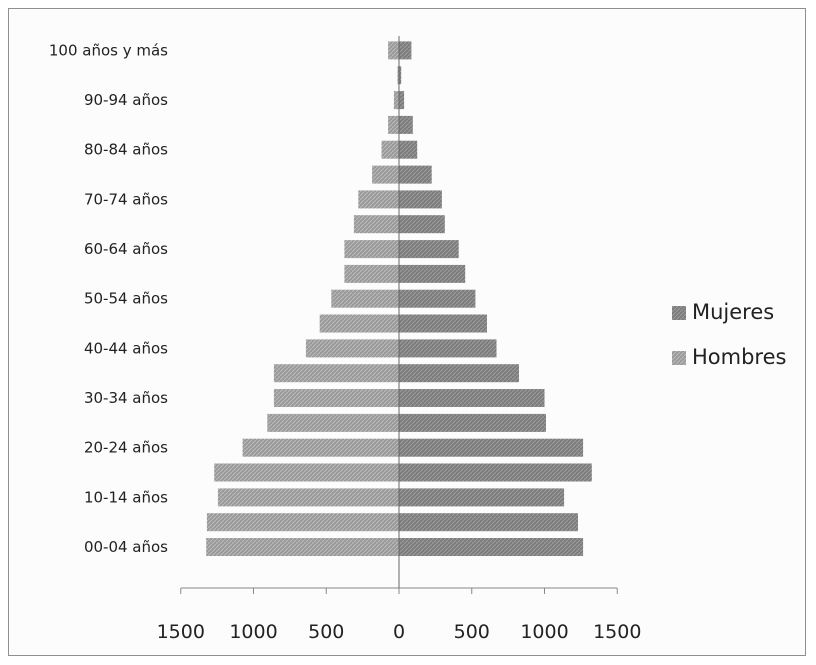 The image size is (816, 665). Describe the element at coordinates (472, 632) in the screenshot. I see `x-tick-label-4: 500` at that location.